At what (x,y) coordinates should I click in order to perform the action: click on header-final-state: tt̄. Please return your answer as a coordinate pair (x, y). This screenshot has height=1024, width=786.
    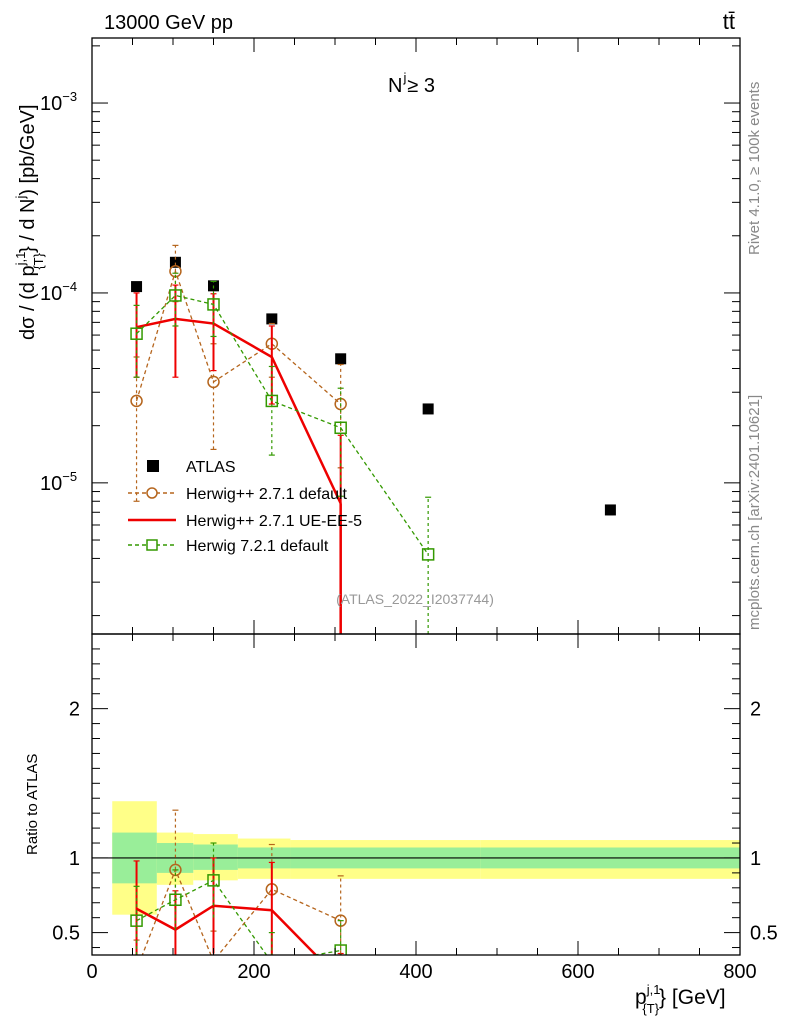
    Looking at the image, I should click on (729, 21).